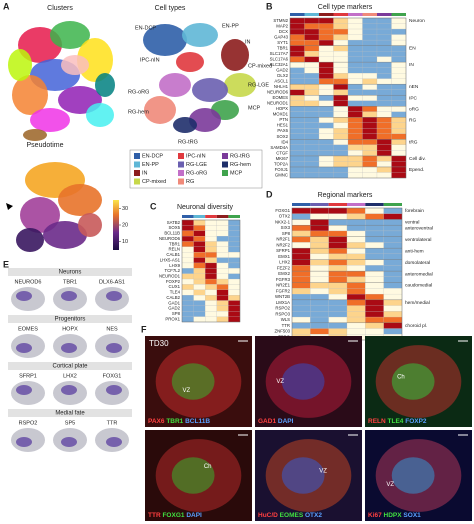 This screenshot has height=524, width=474. Describe the element at coordinates (276, 421) in the screenshot. I see `stain-label: GAD1 DAPI` at that location.